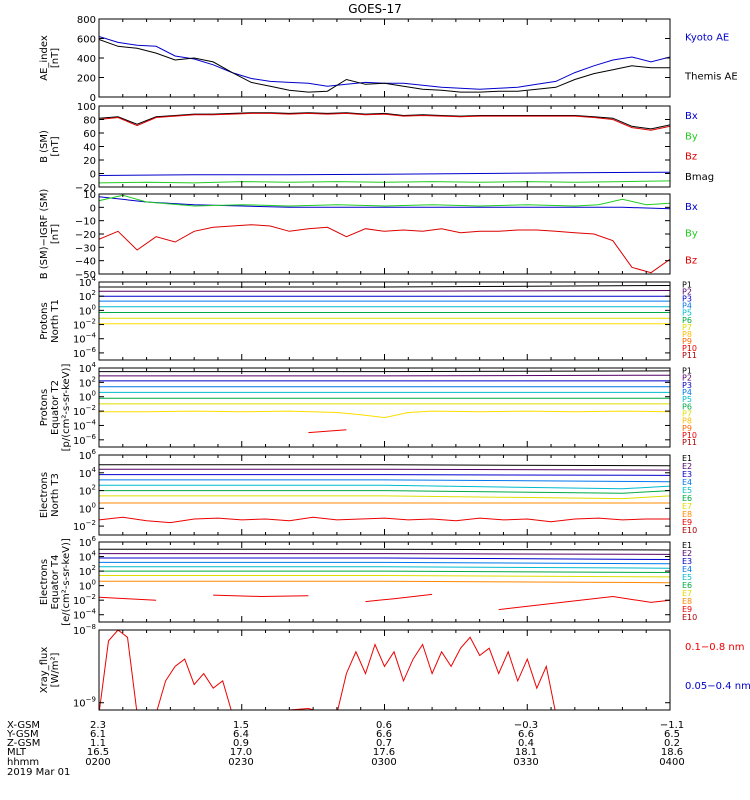  What do you see at coordinates (98, 725) in the screenshot?
I see `footer-value: 2.3` at bounding box center [98, 725].